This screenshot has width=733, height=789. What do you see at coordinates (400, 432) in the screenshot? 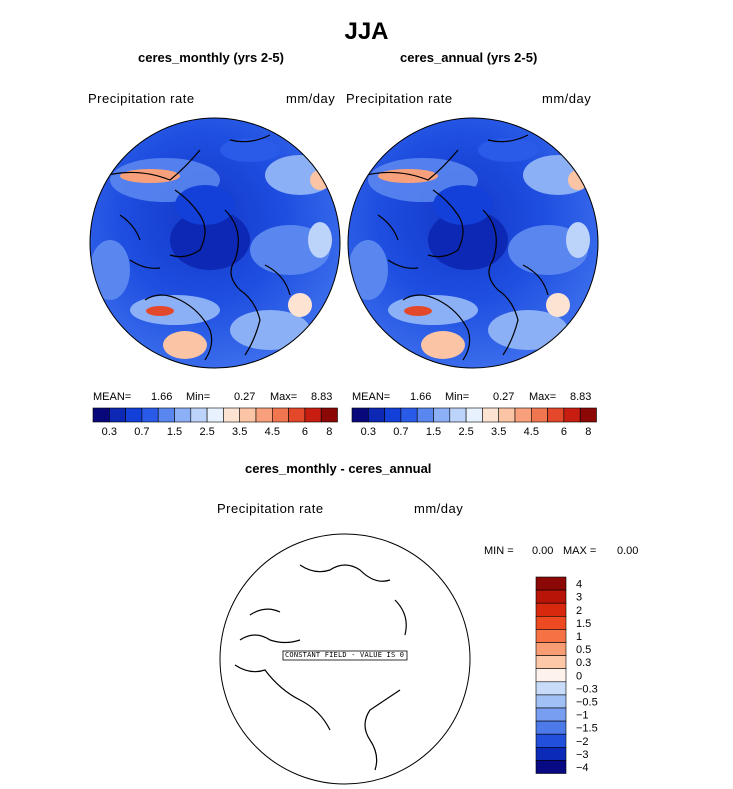
I see `colorbar-2-tick-label: 0.7` at bounding box center [400, 432].